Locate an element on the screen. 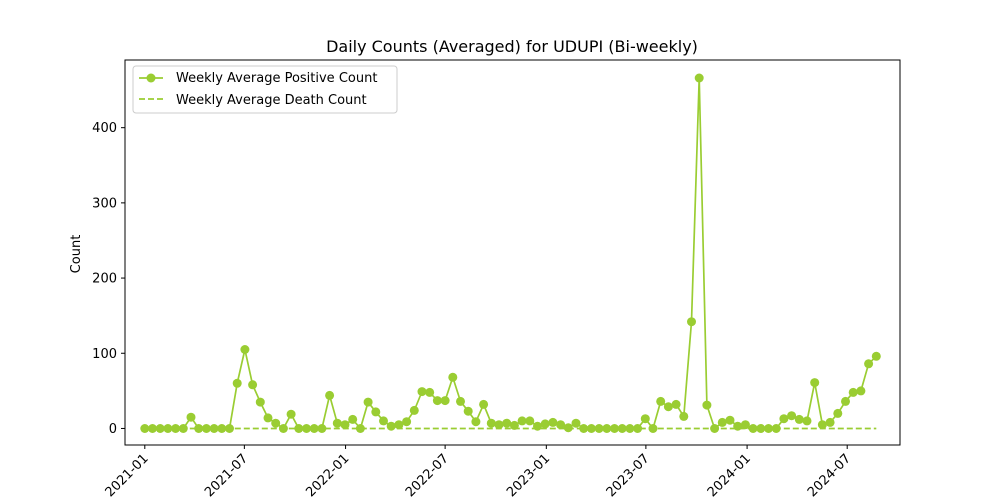 This screenshot has height=500, width=1000. legend-box is located at coordinates (265, 89).